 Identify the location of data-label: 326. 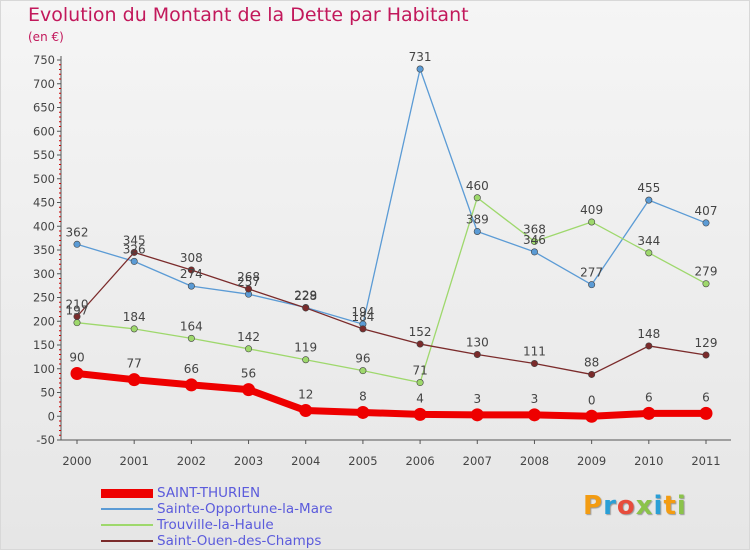
(134, 249).